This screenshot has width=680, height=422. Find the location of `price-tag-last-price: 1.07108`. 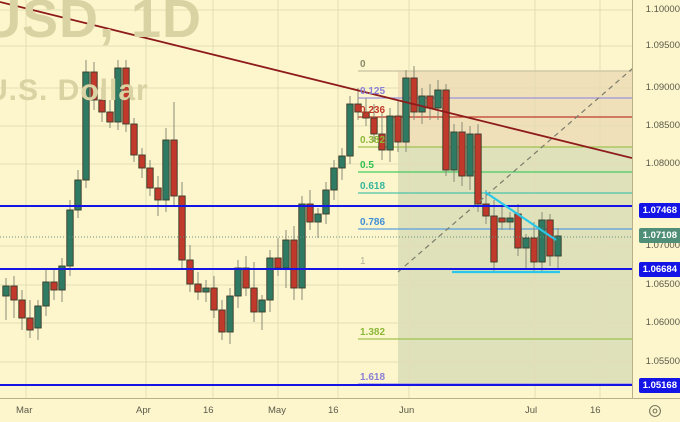

price-tag-last-price: 1.07108 is located at coordinates (659, 235).